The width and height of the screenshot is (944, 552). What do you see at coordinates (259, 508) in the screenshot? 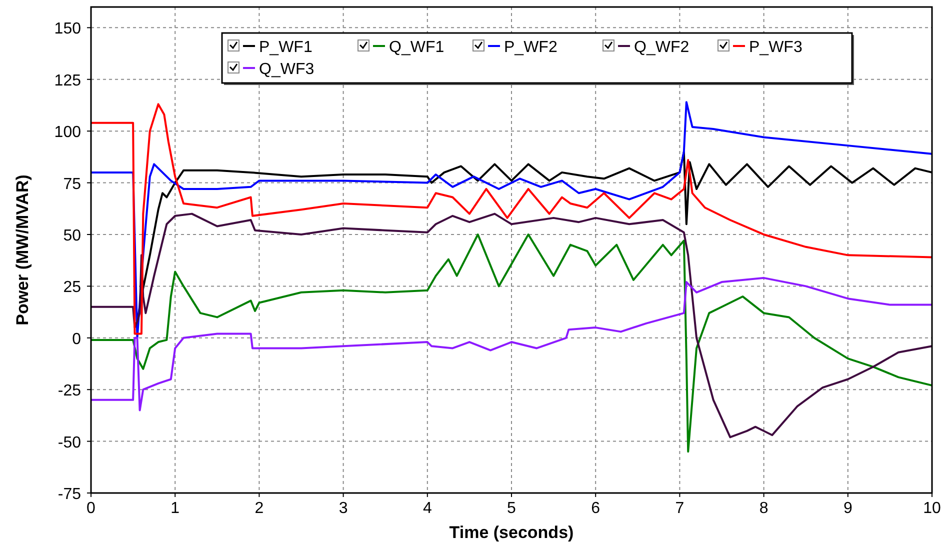
I see `x-tick-label: 2` at bounding box center [259, 508].